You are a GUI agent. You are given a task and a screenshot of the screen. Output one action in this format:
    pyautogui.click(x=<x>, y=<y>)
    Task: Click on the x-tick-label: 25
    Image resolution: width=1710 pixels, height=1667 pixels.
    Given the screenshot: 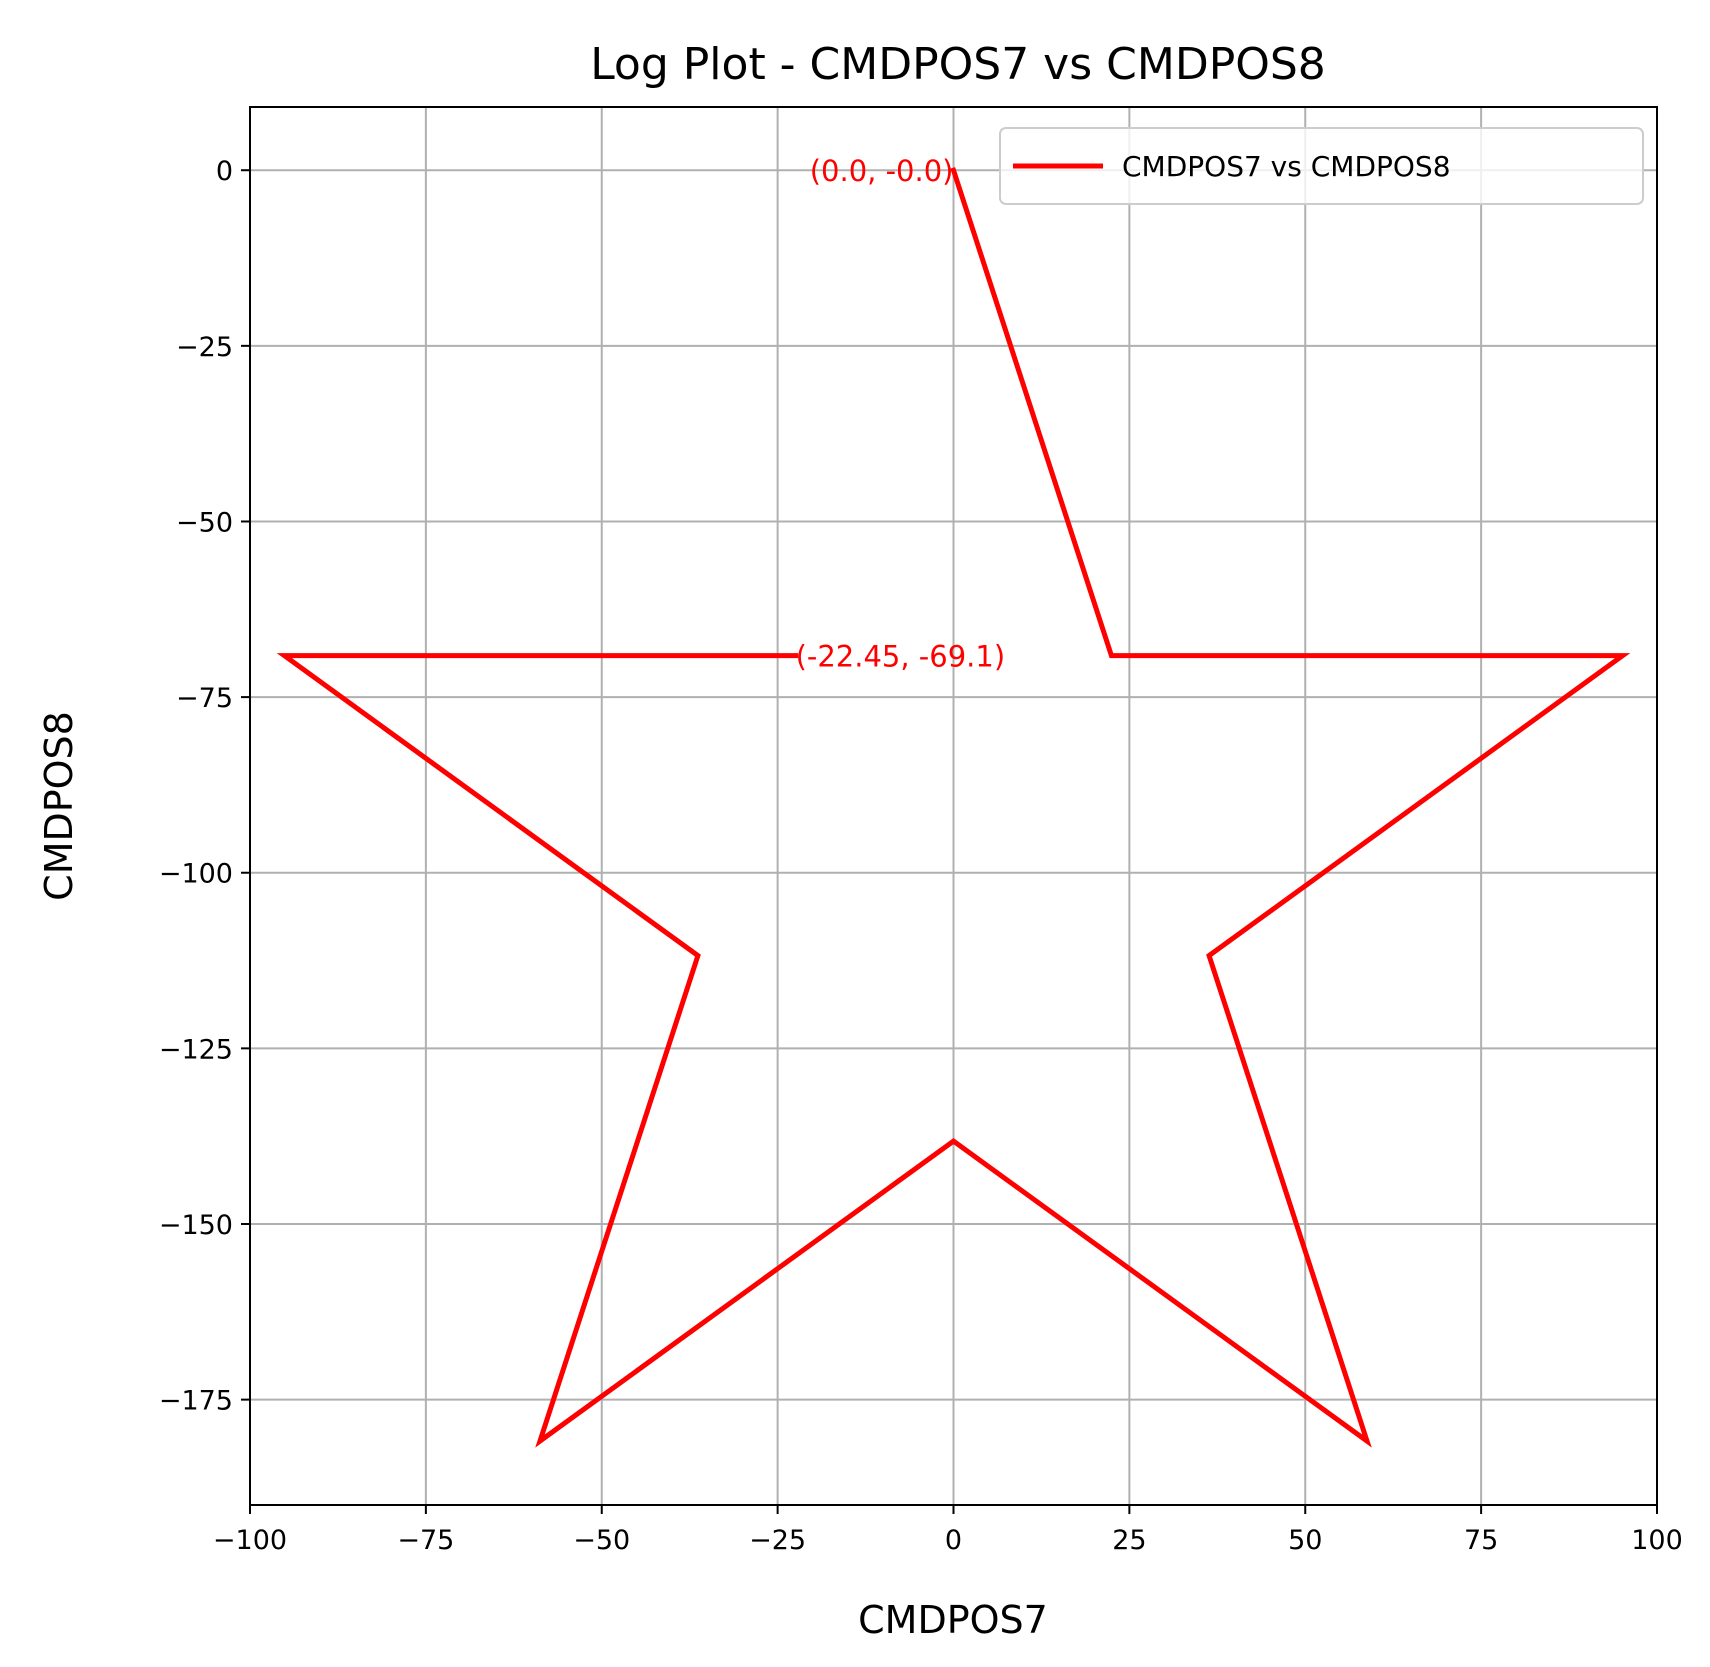 What is the action you would take?
    pyautogui.click(x=1129, y=1540)
    